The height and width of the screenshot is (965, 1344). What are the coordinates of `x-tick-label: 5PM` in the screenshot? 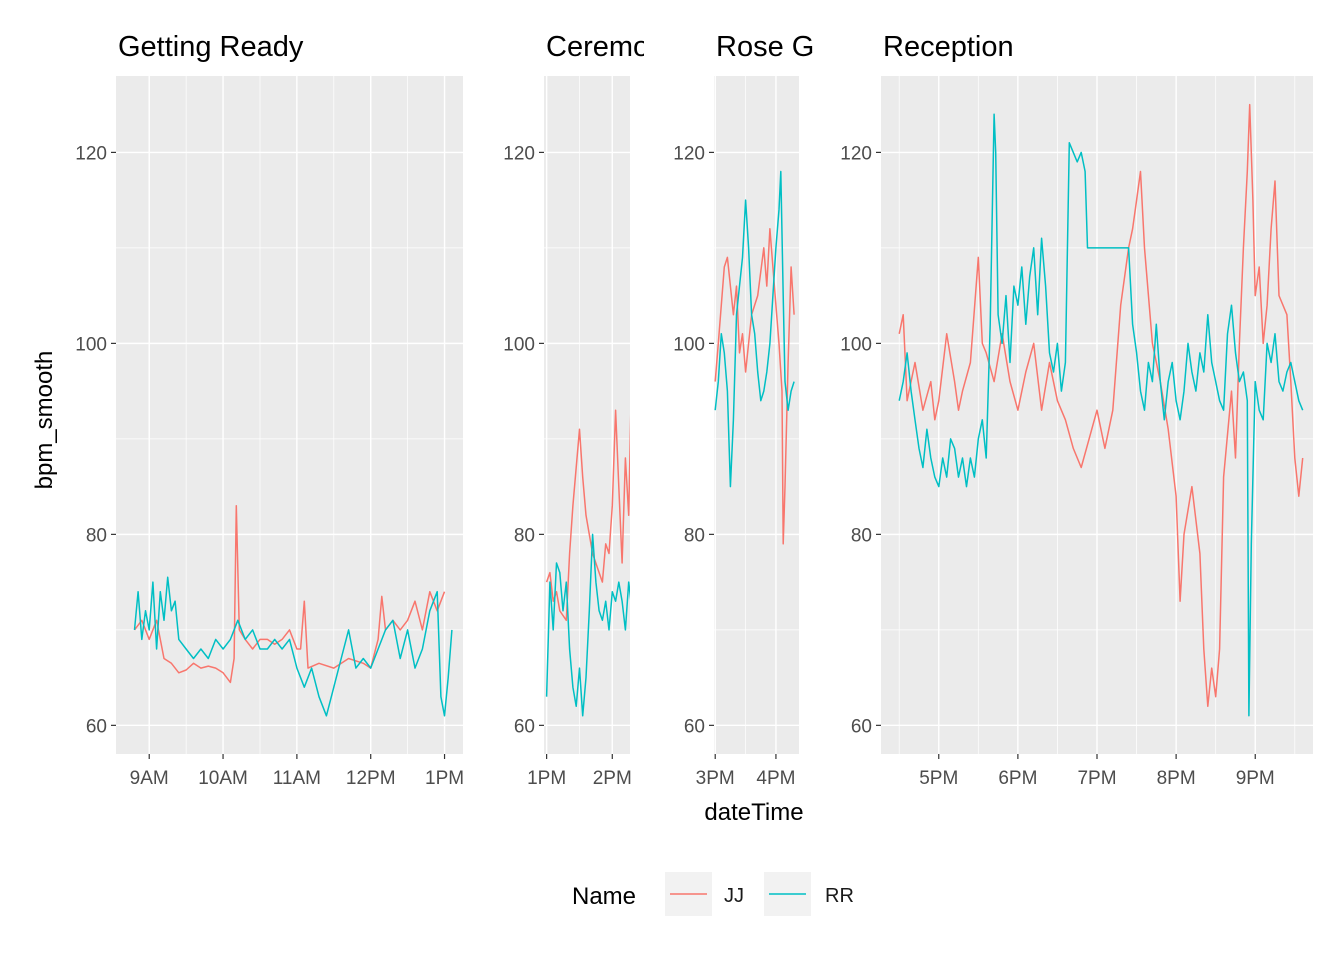 It's located at (938, 778).